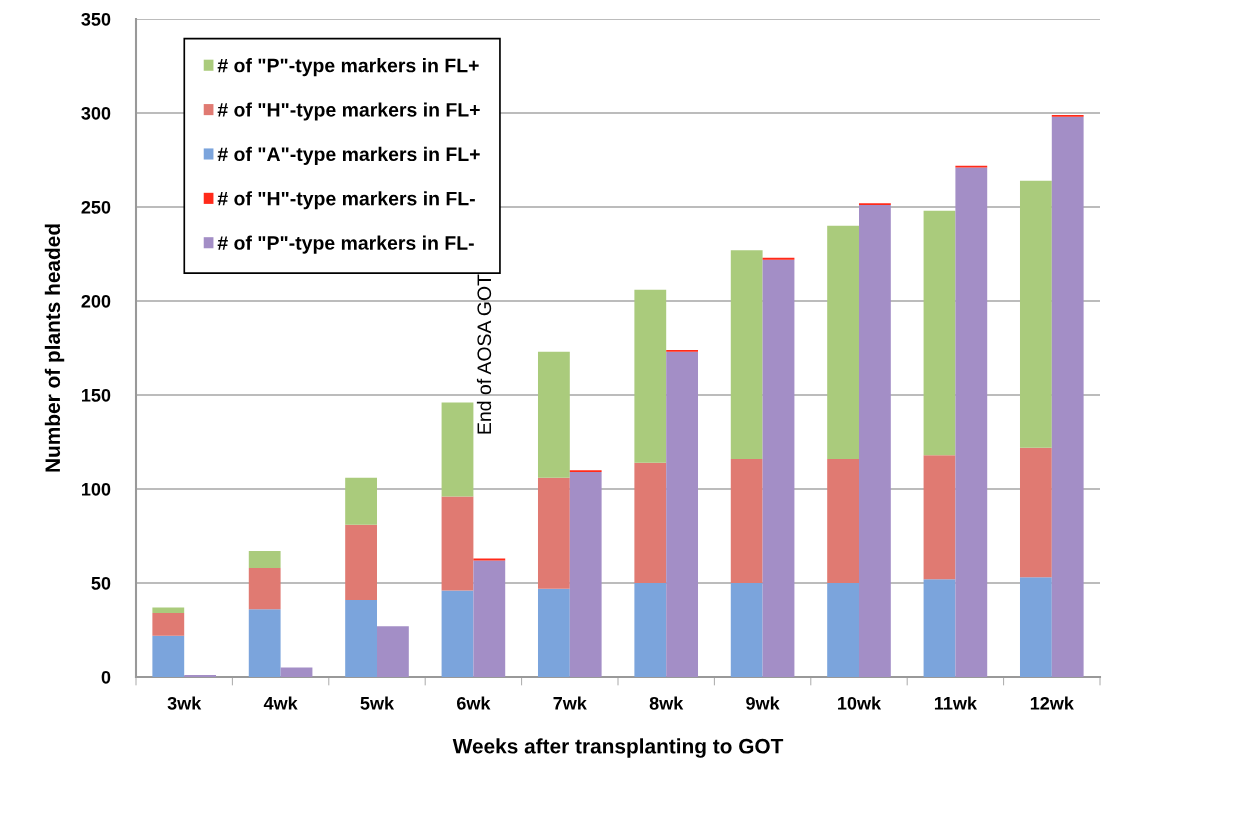  I want to click on legend-label: # of "H"-type markers in FL-, so click(346, 200).